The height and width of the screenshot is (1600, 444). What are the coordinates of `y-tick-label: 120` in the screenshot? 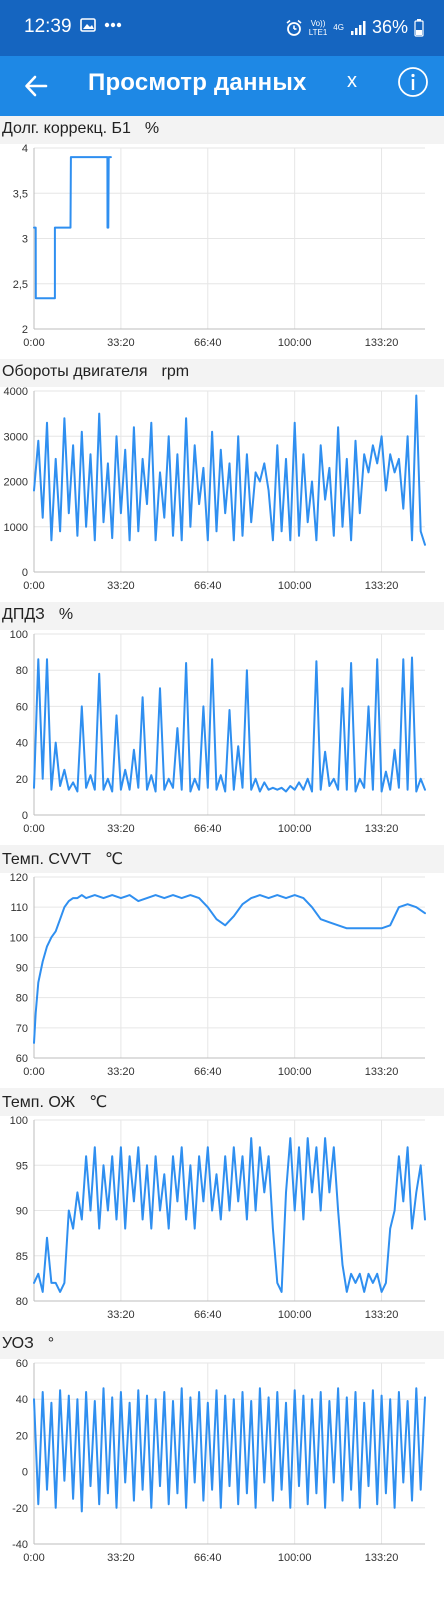 It's located at (19, 878).